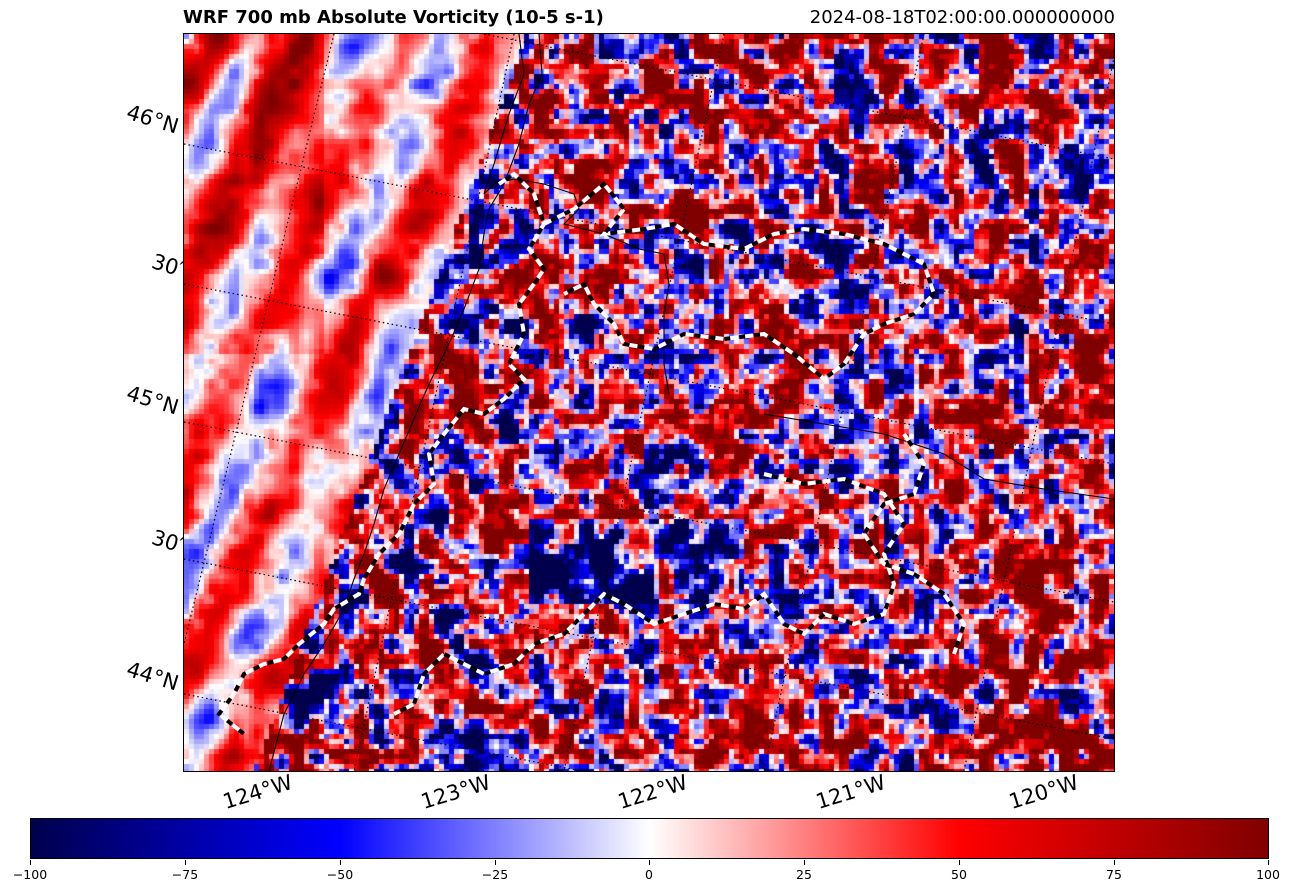 Image resolution: width=1292 pixels, height=893 pixels. Describe the element at coordinates (434, 402) in the screenshot. I see `meridian-123w` at that location.